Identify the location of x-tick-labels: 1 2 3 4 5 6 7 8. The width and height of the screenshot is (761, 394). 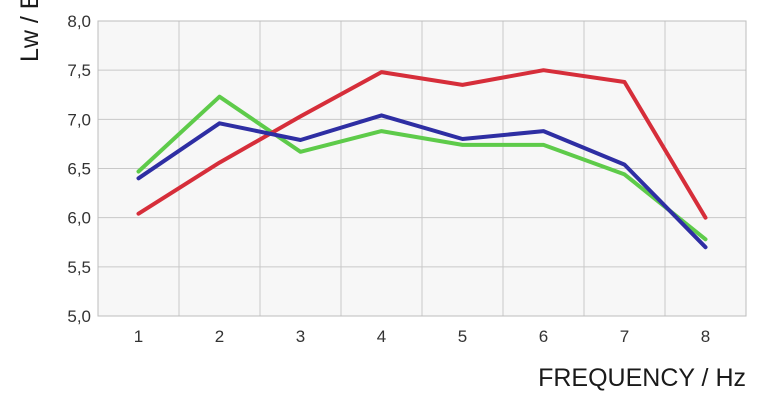
(422, 336).